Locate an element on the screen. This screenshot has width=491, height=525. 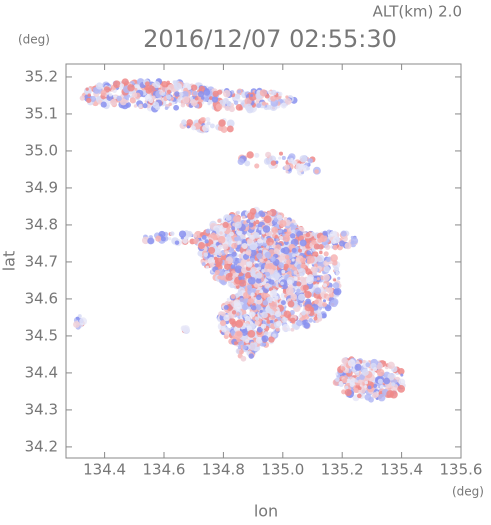
x-tick-label: 134.4 is located at coordinates (104, 470).